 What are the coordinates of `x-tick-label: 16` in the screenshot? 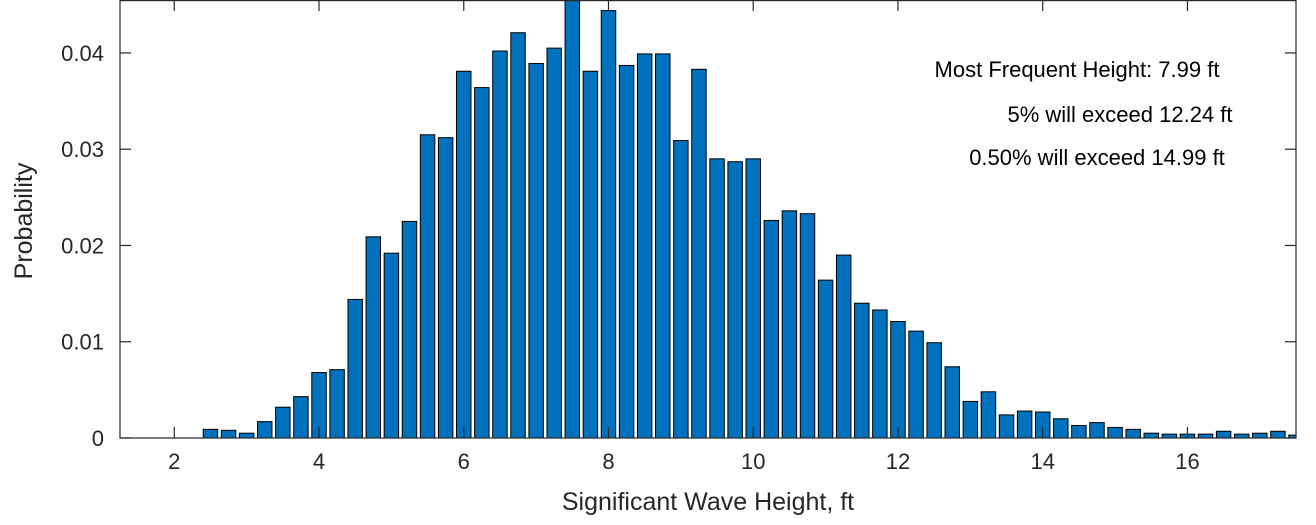 It's located at (1187, 461).